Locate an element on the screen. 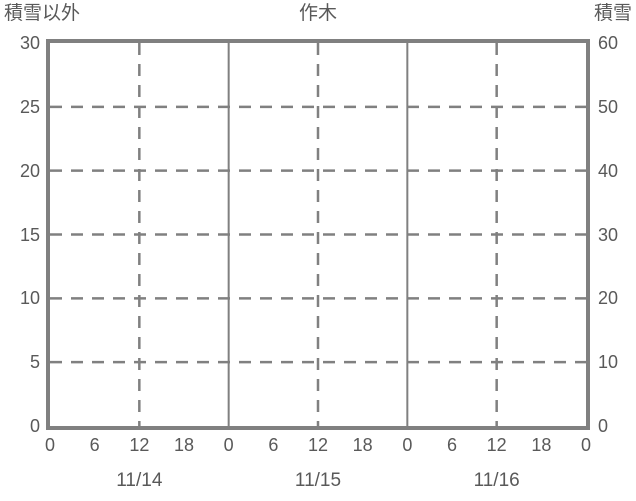 This screenshot has height=501, width=636. chart-header: 積雪以外 作木 積雪 is located at coordinates (318, 16).